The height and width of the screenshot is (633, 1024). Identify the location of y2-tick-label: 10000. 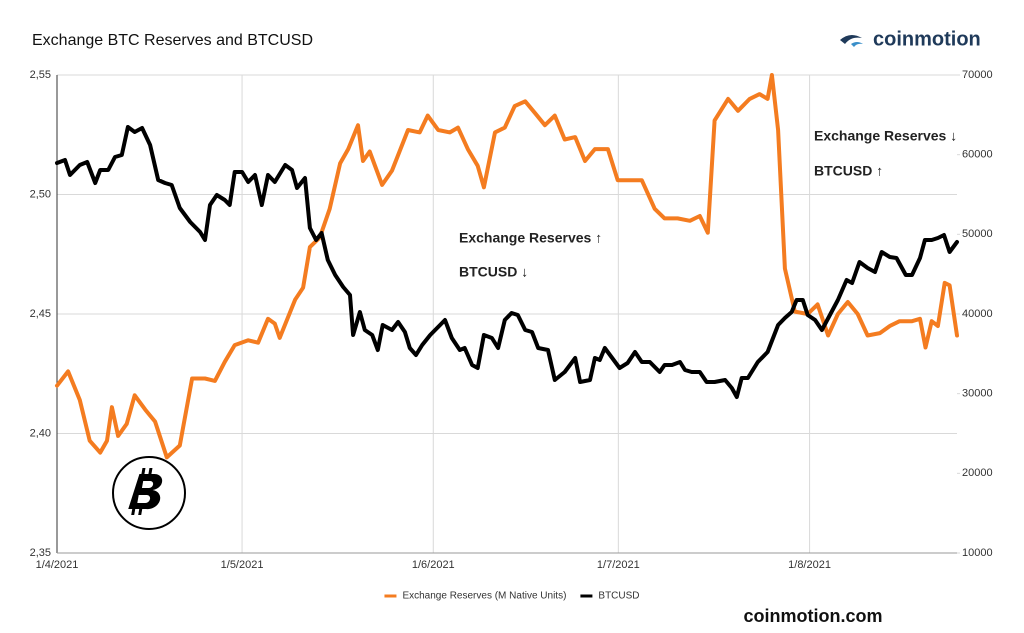
(977, 553).